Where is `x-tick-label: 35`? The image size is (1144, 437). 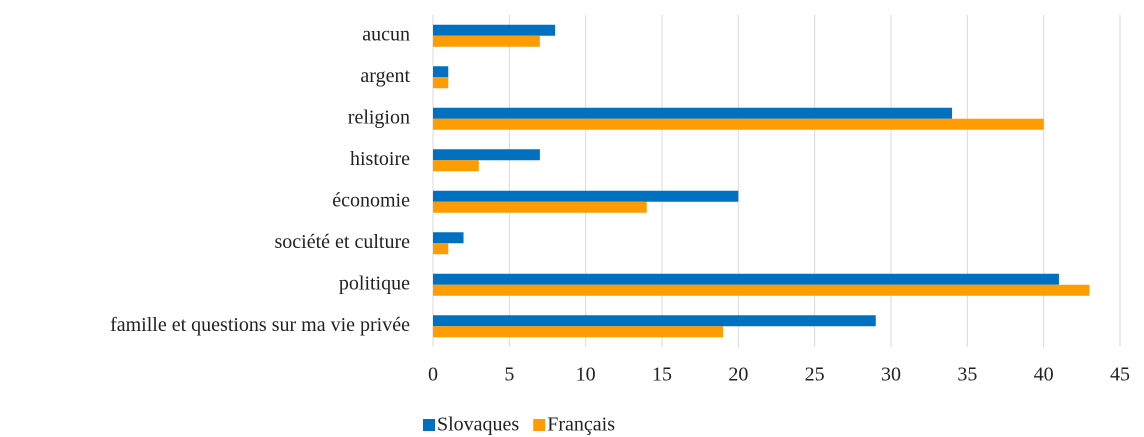
x-tick-label: 35 is located at coordinates (967, 375).